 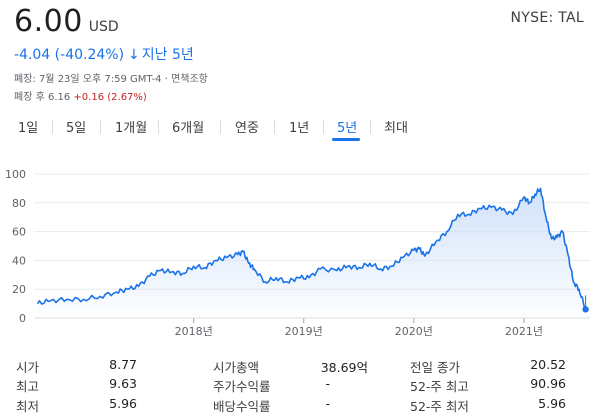 I want to click on stat-div-label: 배당수익률, so click(x=242, y=406).